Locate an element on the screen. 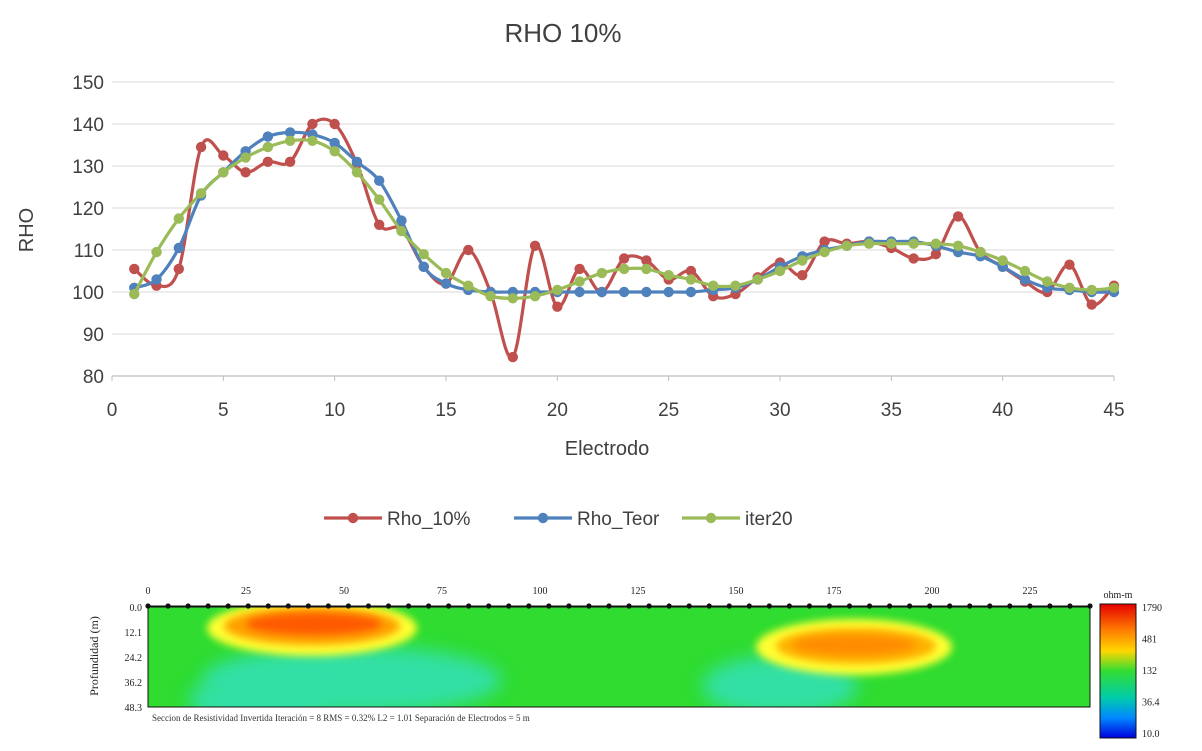 This screenshot has width=1202, height=751. section-image is located at coordinates (619, 657).